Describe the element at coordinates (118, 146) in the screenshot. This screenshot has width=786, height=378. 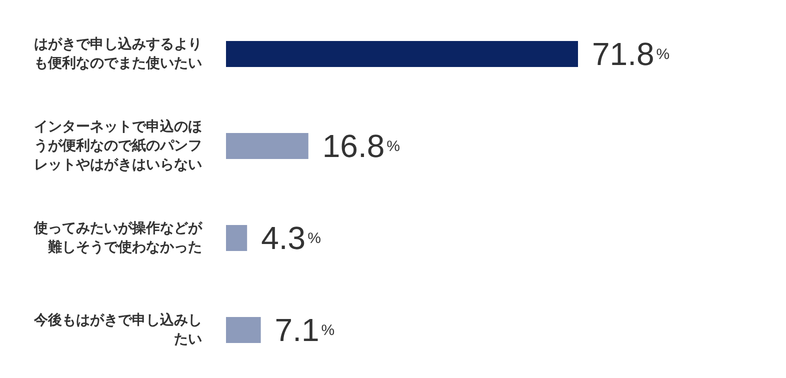
I see `y-tick-label: インターネットで申込のほうが便利なので紙のパンフレットやはがきはいらない` at that location.